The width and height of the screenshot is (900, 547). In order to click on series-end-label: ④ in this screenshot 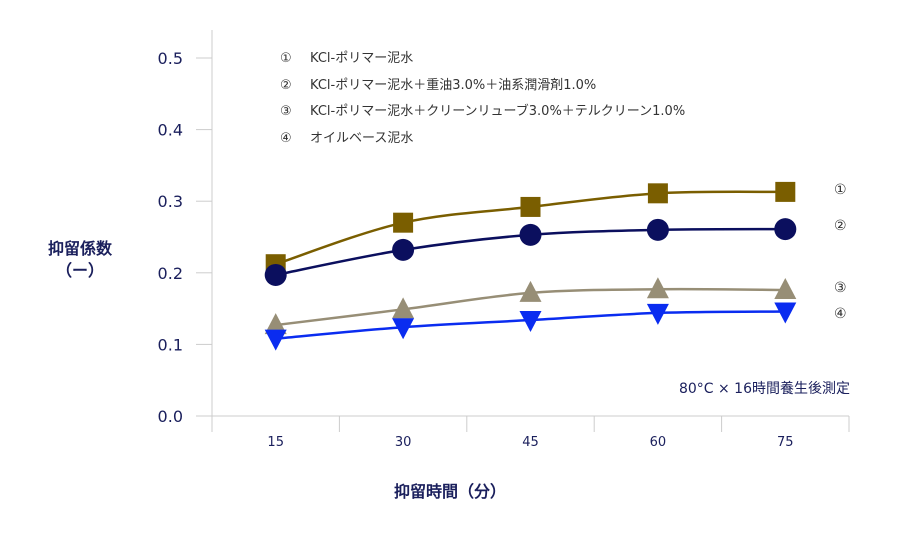, I will do `click(840, 314)`.